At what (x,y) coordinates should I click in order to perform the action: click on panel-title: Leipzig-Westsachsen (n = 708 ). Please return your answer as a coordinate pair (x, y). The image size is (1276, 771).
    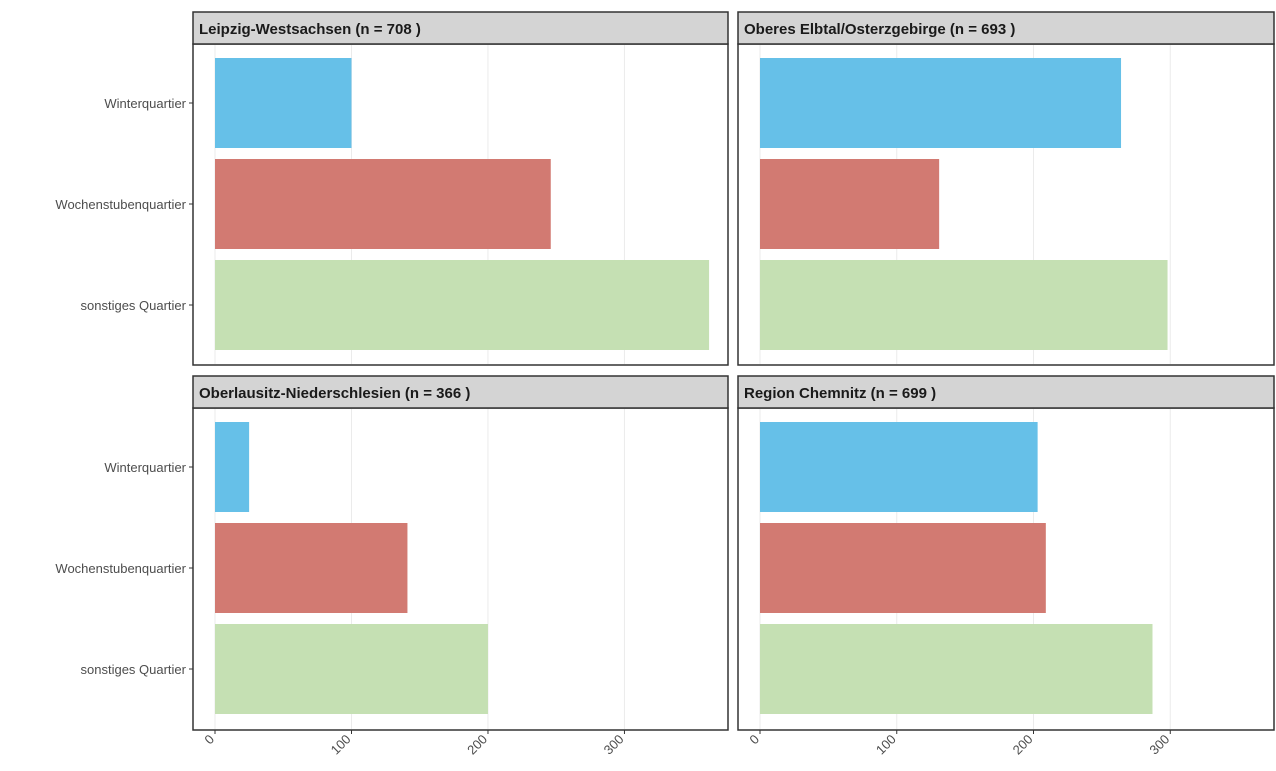
    Looking at the image, I should click on (310, 29).